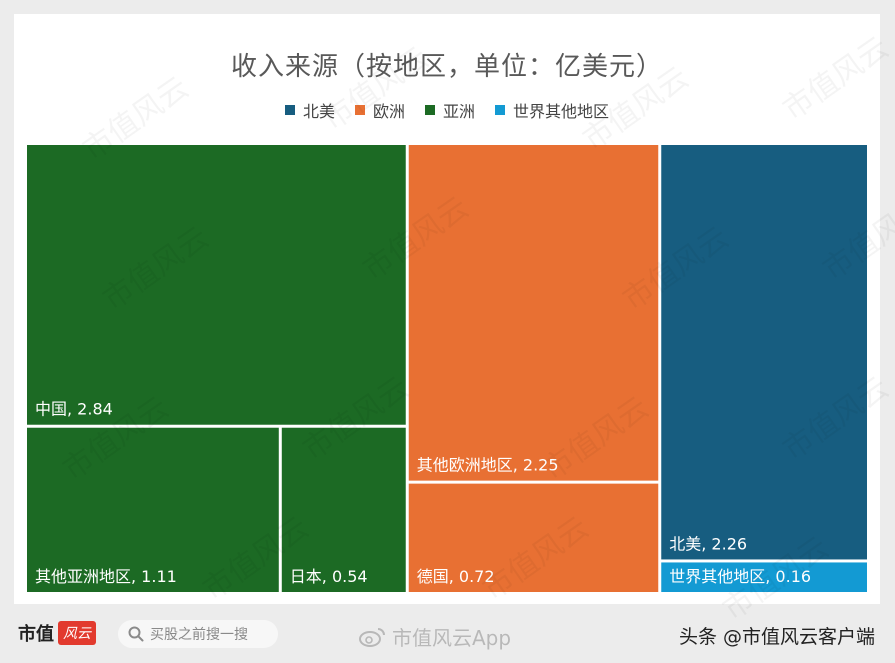 The image size is (895, 663). Describe the element at coordinates (446, 67) in the screenshot. I see `chart-title: 收入来源（按地区，单位：亿美元）` at that location.